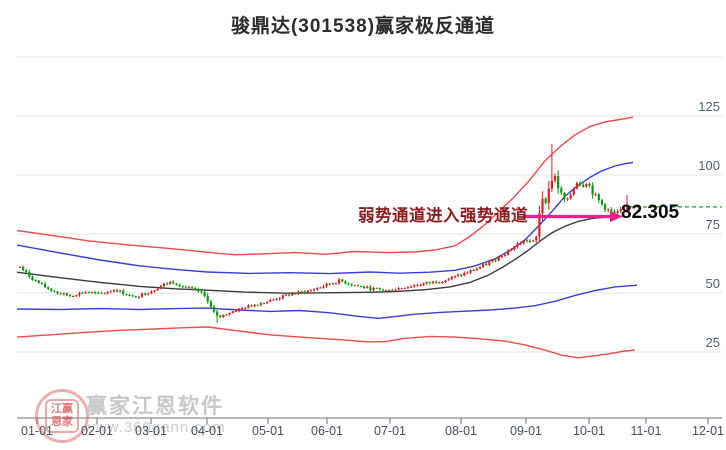 The width and height of the screenshot is (726, 450). What do you see at coordinates (318, 255) in the screenshot?
I see `middle-black-channel-line` at bounding box center [318, 255].